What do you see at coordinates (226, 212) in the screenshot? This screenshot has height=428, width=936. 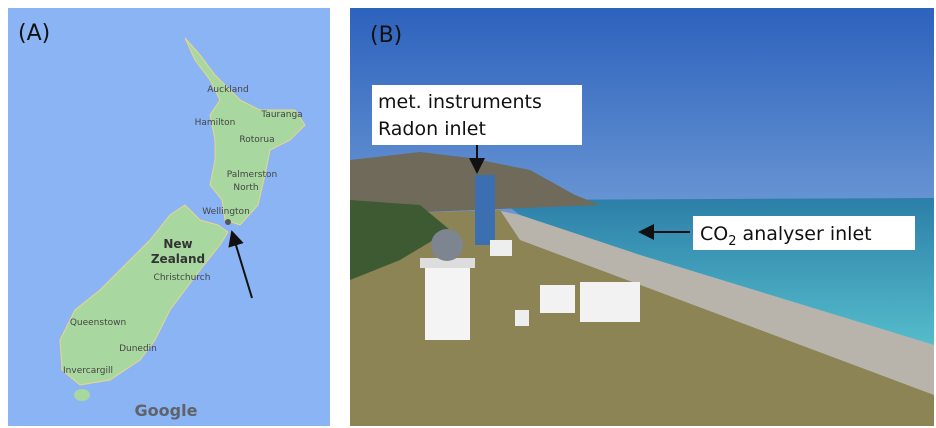 I see `place: Wellington` at bounding box center [226, 212].